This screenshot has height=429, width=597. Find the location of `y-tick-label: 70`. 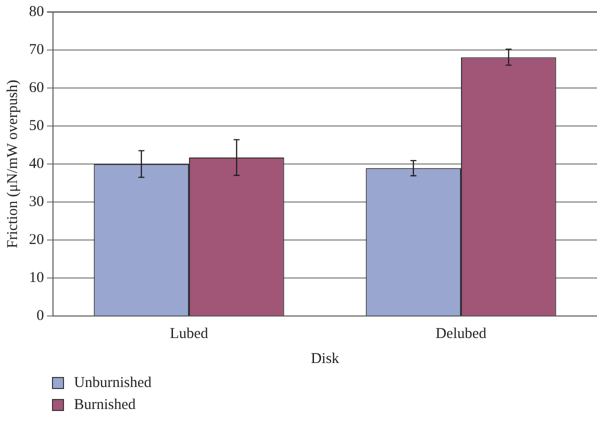

y-tick-label: 70 is located at coordinates (36, 50).